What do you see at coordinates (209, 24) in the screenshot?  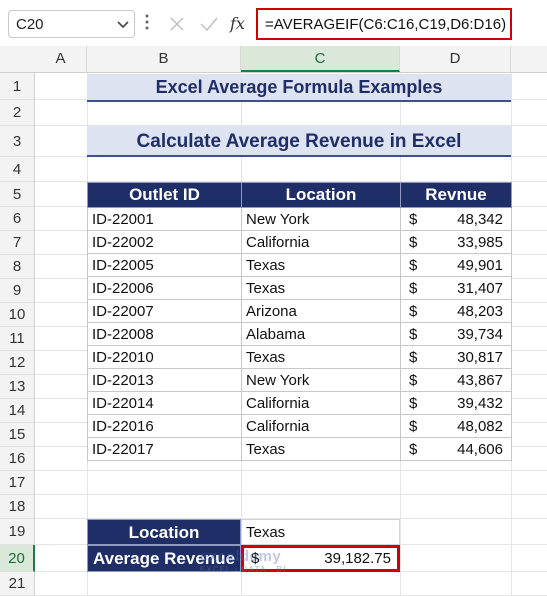 I see `enter-check-icon` at bounding box center [209, 24].